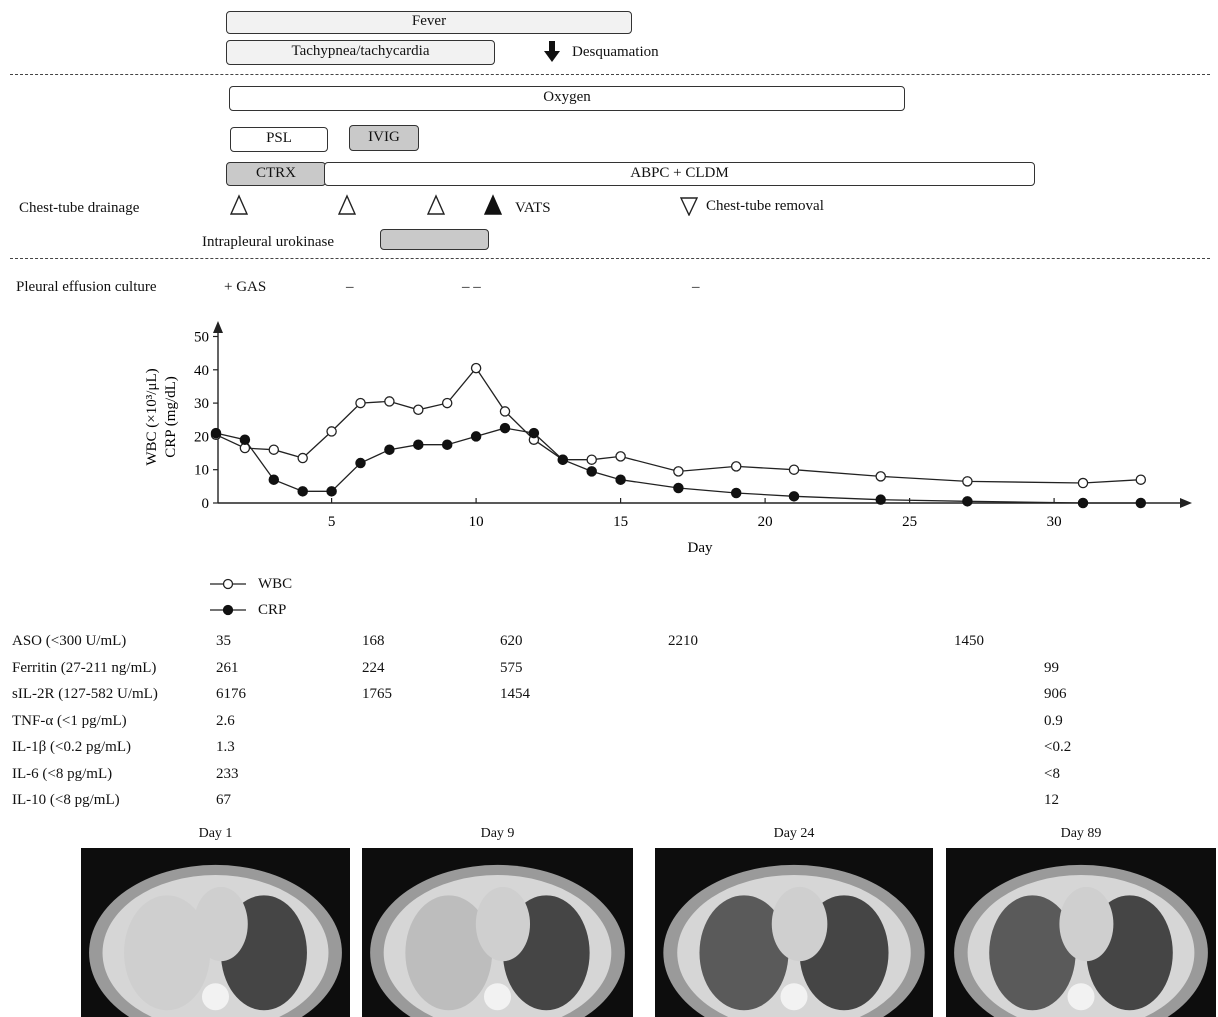  I want to click on chest-tube-label: Chest-tube drainage, so click(79, 208).